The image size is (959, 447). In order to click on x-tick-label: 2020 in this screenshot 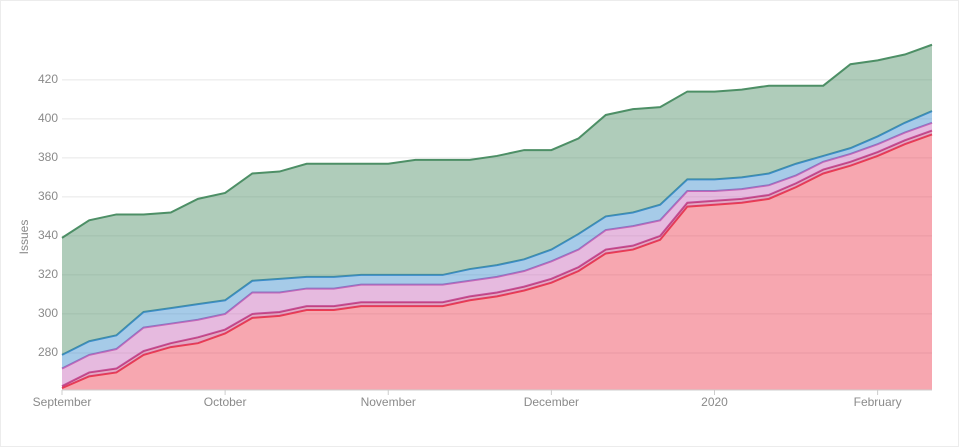, I will do `click(714, 402)`.